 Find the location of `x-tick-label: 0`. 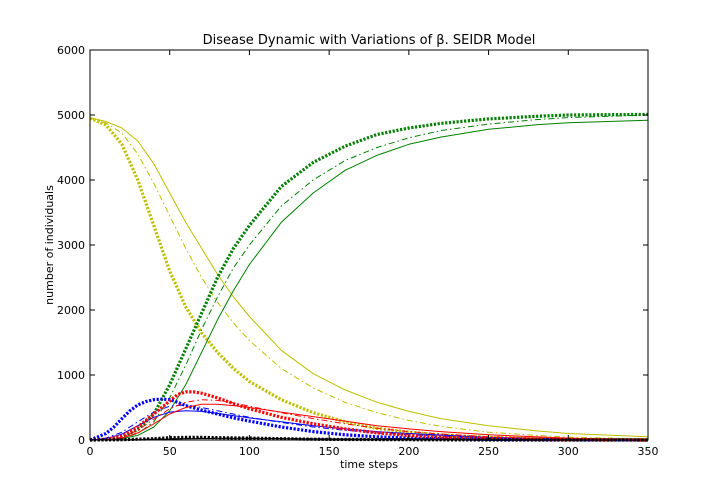

x-tick-label: 0 is located at coordinates (90, 451).